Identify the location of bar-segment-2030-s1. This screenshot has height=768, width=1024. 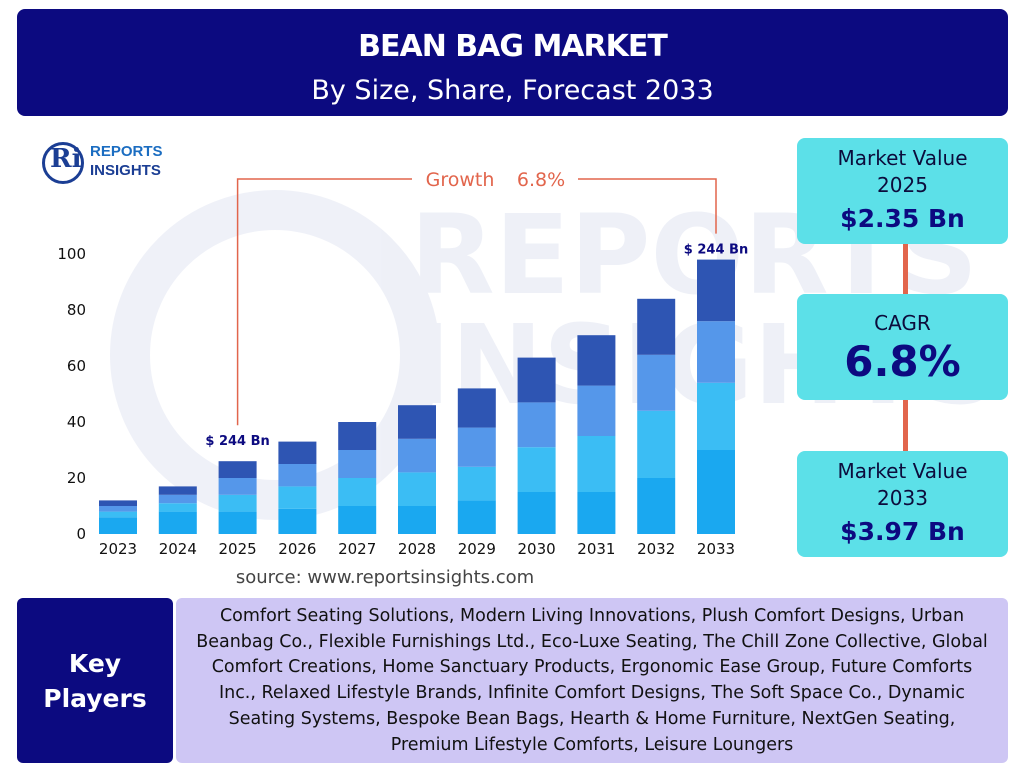
(536, 513).